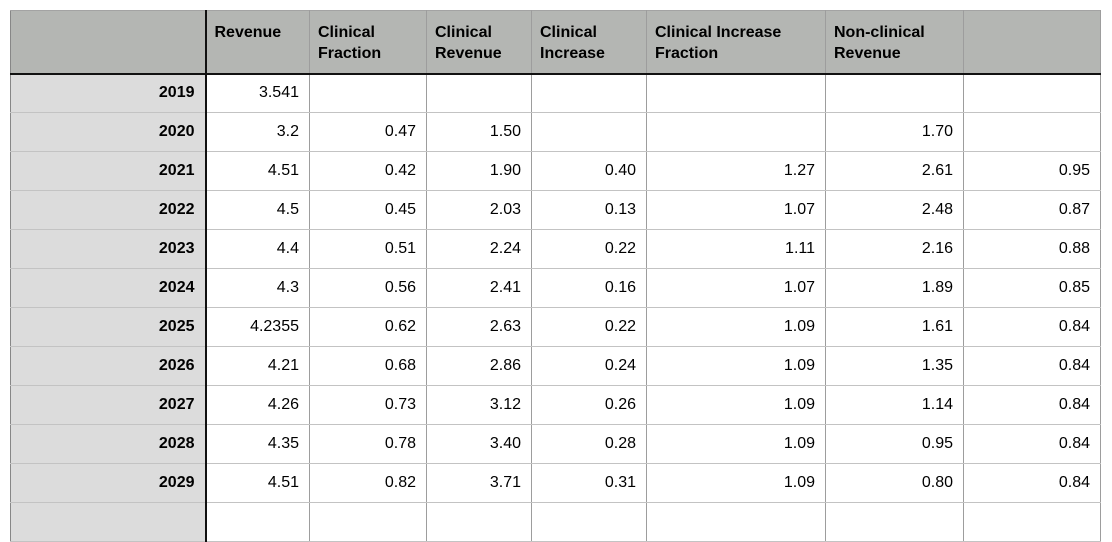 The height and width of the screenshot is (542, 1112). Describe the element at coordinates (108, 327) in the screenshot. I see `row-header-2025: 2025` at that location.